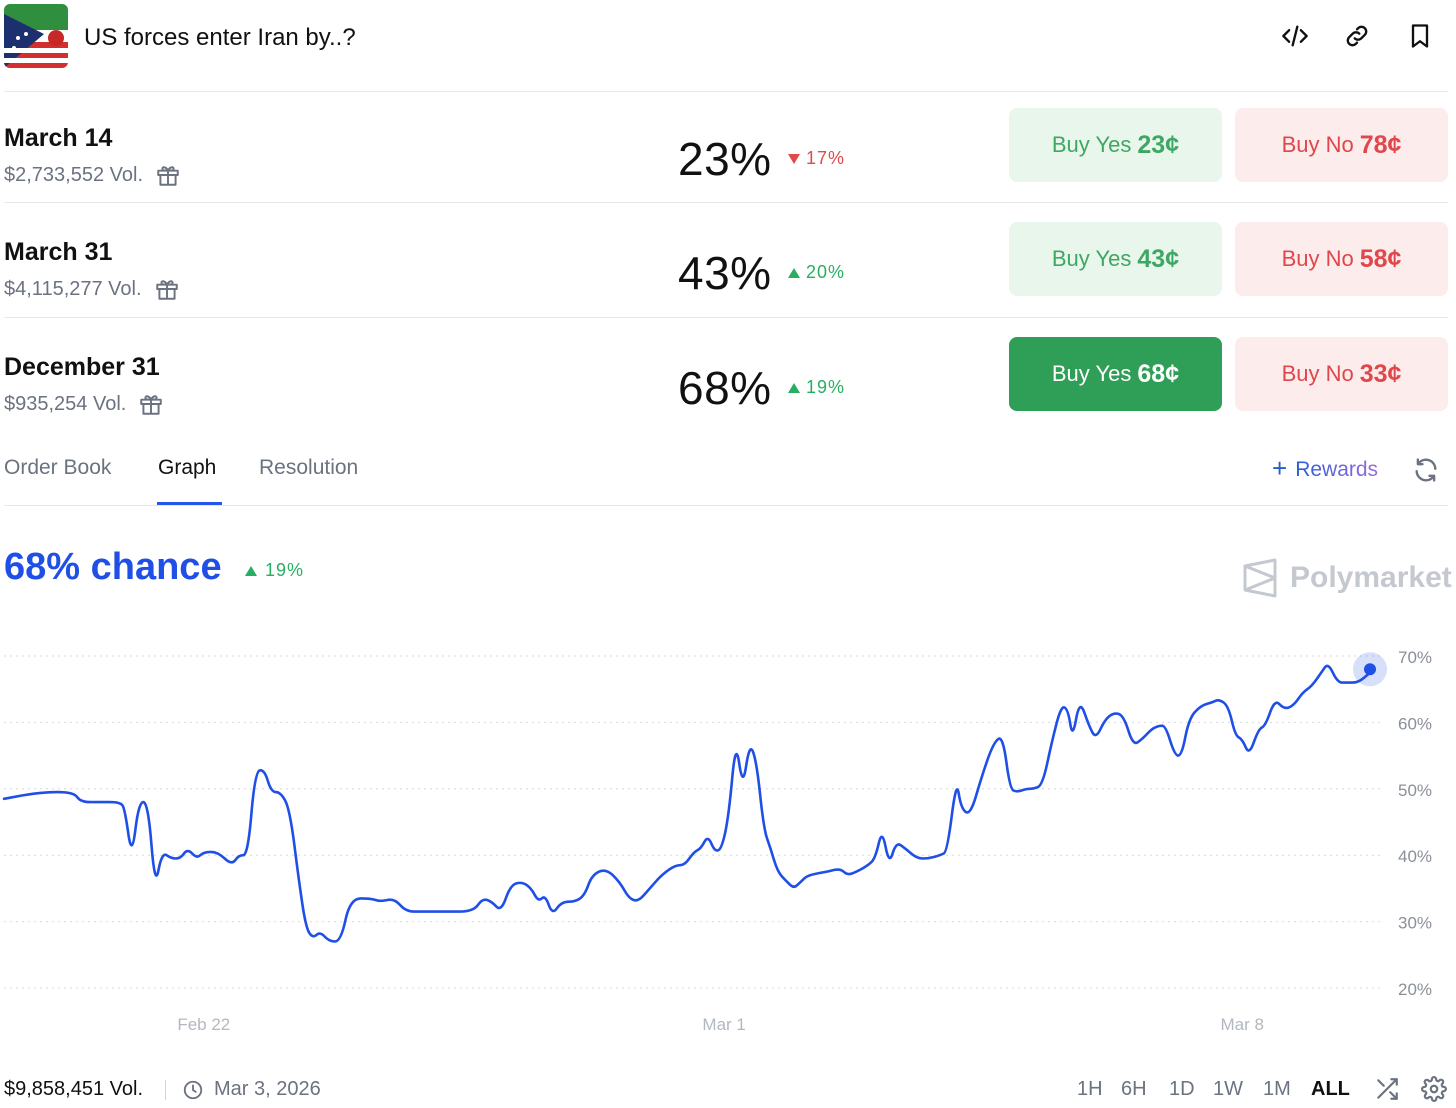 The width and height of the screenshot is (1456, 1108). What do you see at coordinates (1134, 1089) in the screenshot?
I see `range-6h: 6H` at bounding box center [1134, 1089].